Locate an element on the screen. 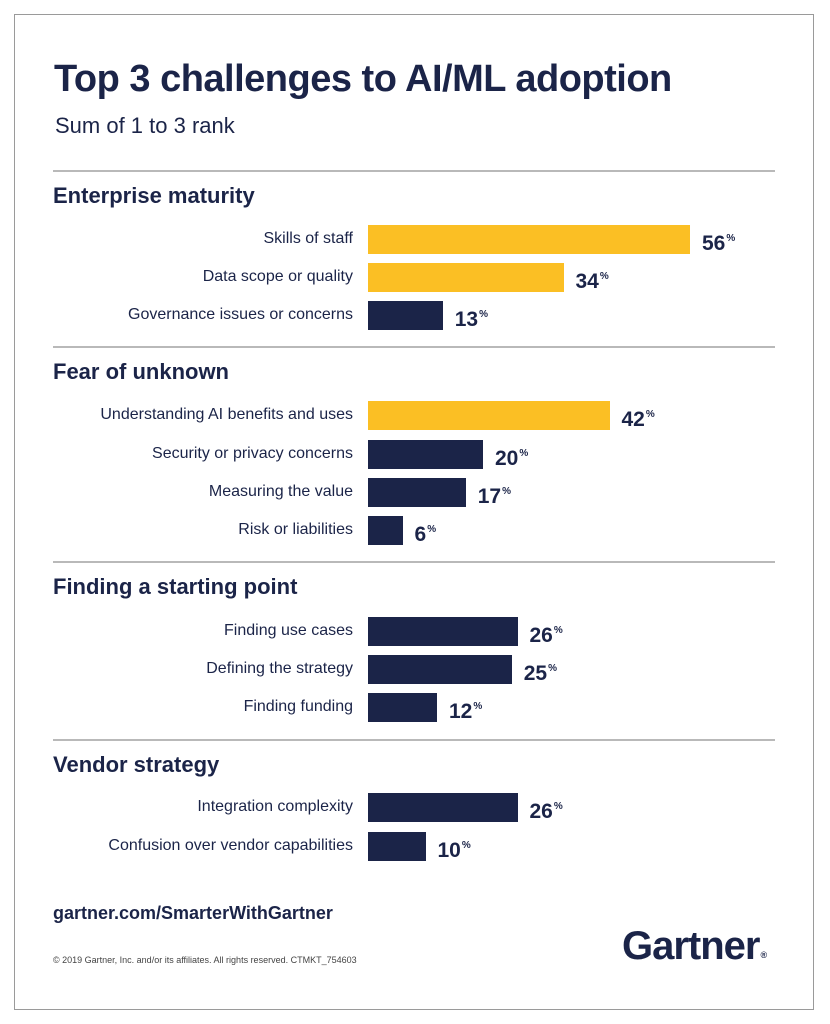 This screenshot has height=1024, width=830. group-title: Fear of unknown is located at coordinates (141, 371).